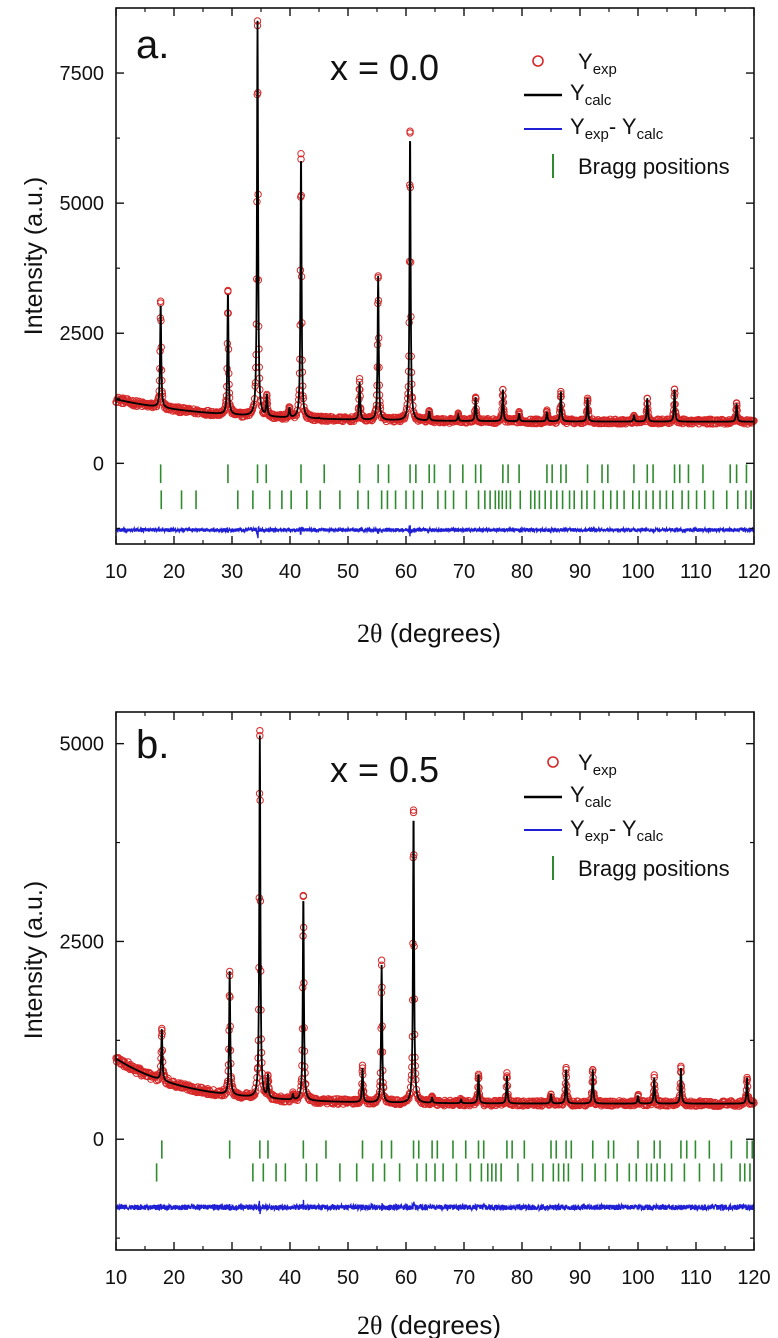 Image resolution: width=778 pixels, height=1338 pixels. I want to click on legend-b: Yexp Ycalc Yexp- Ycalc Bragg positions, so click(627, 815).